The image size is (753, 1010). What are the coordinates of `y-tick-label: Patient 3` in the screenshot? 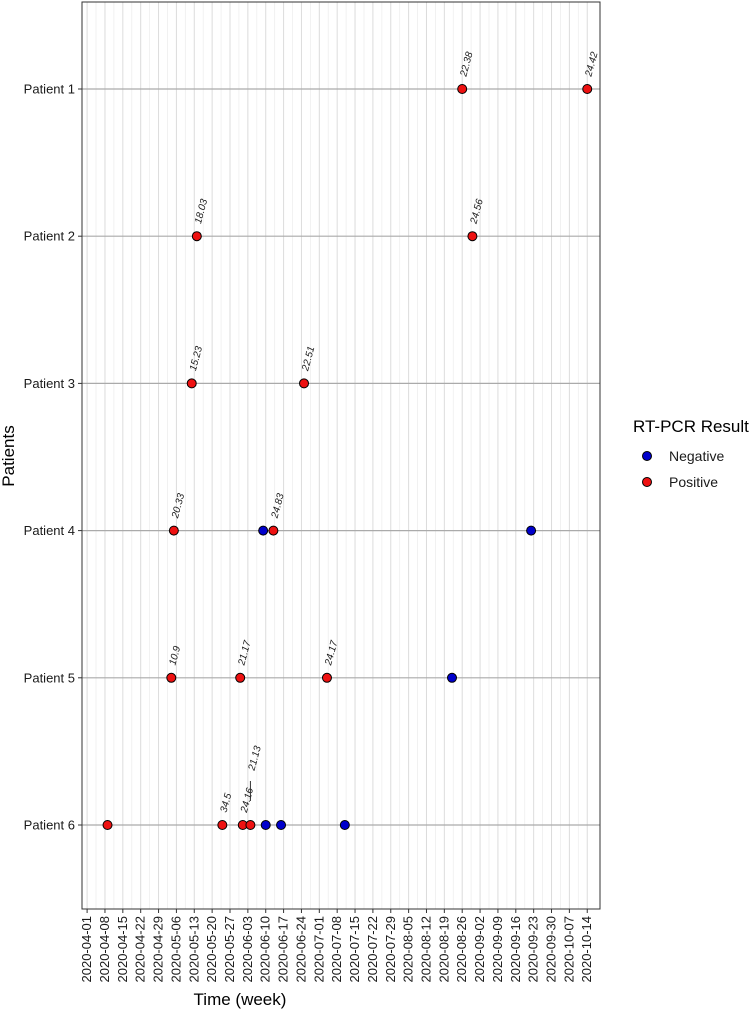 It's located at (49, 383).